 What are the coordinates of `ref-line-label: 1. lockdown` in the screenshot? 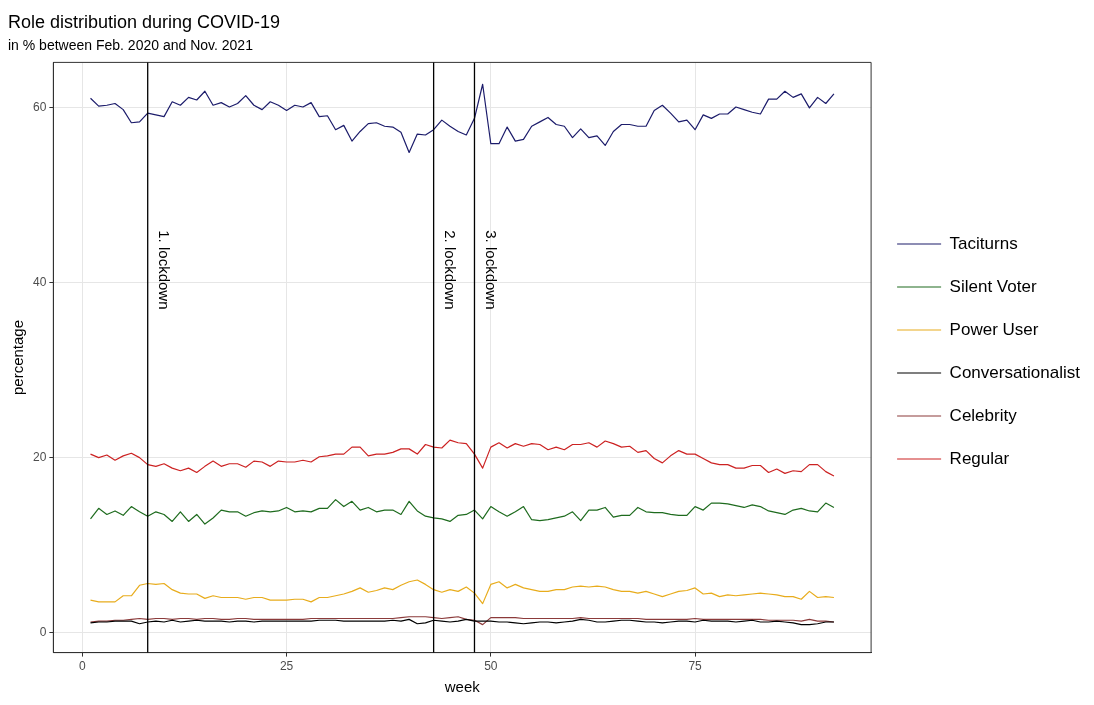 It's located at (165, 270).